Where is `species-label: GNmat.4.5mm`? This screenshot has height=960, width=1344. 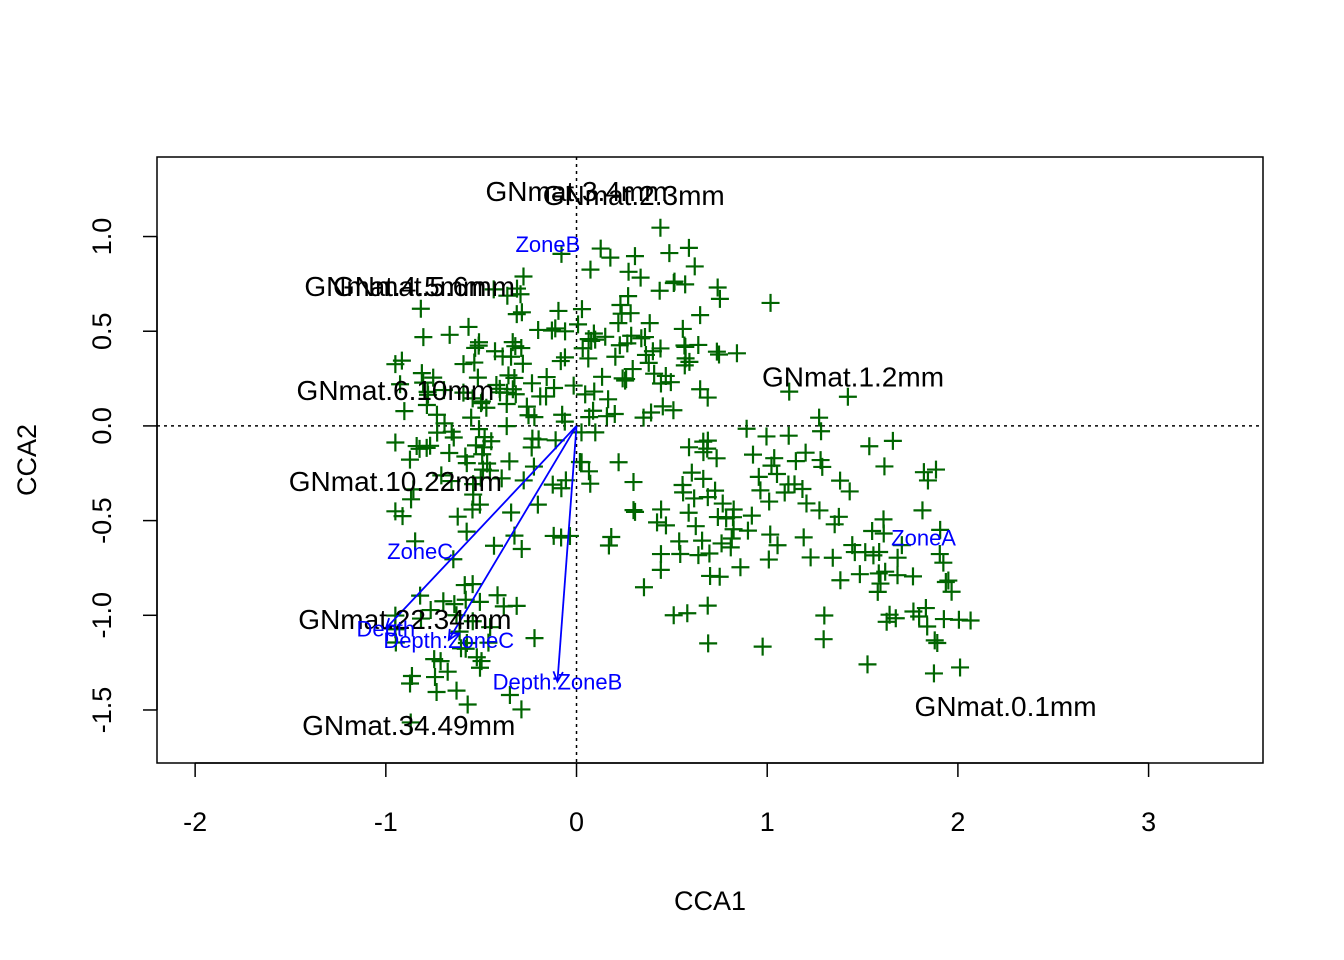
species-label: GNmat.4.5mm is located at coordinates (395, 286).